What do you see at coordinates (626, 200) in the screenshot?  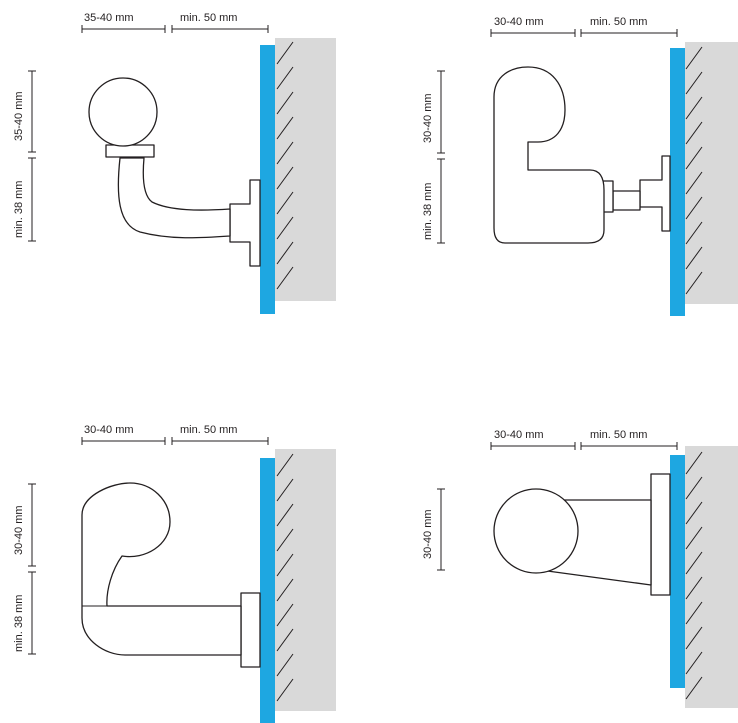 I see `connector-block` at bounding box center [626, 200].